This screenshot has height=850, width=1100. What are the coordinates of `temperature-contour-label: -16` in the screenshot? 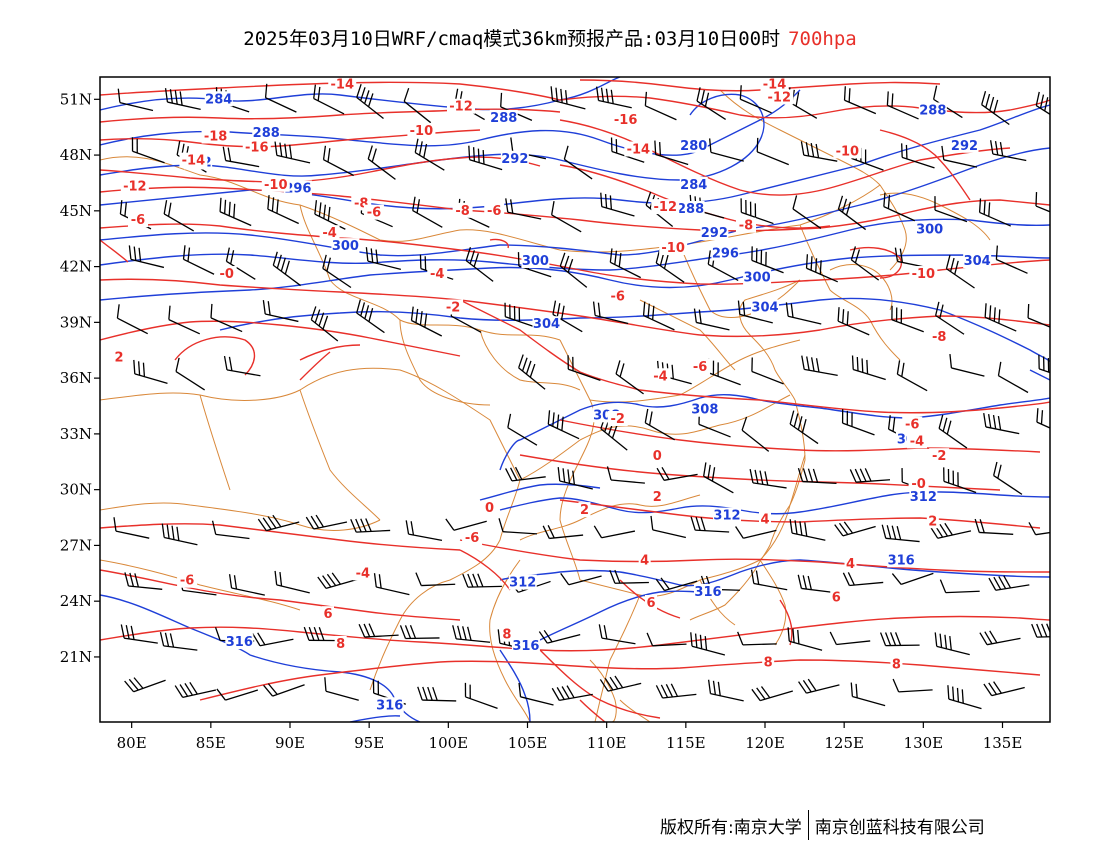 It's located at (257, 148).